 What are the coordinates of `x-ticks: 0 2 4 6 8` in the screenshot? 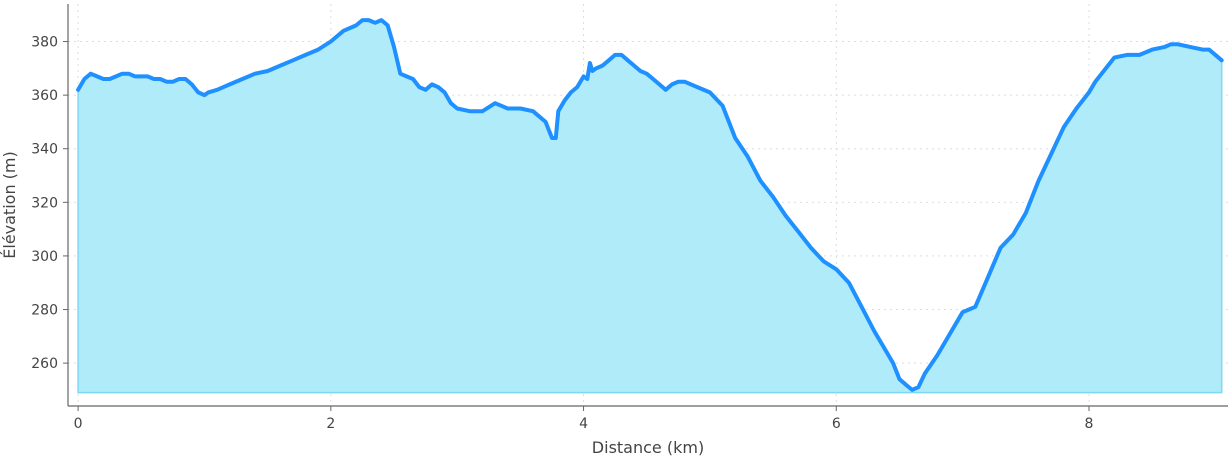 It's located at (584, 419).